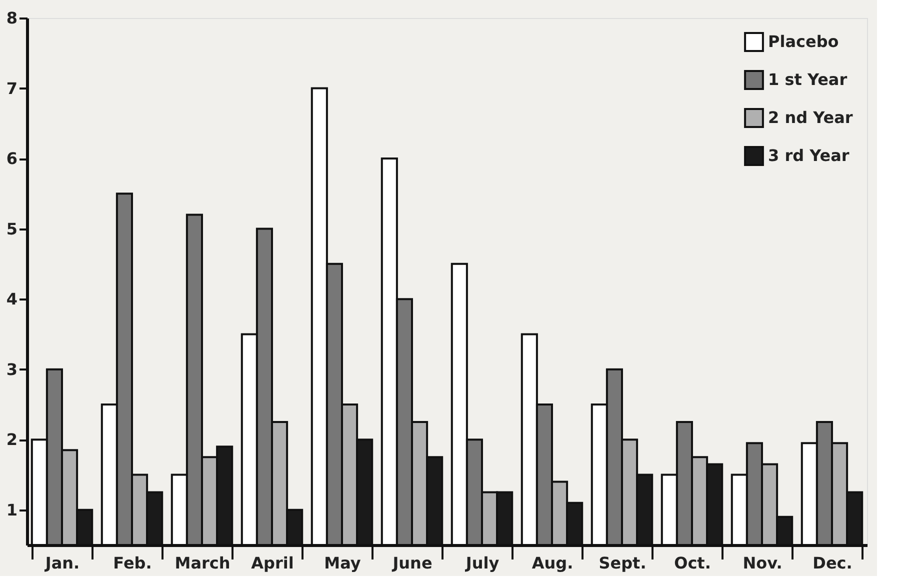 This screenshot has width=901, height=577. I want to click on x-tick-label: July, so click(482, 563).